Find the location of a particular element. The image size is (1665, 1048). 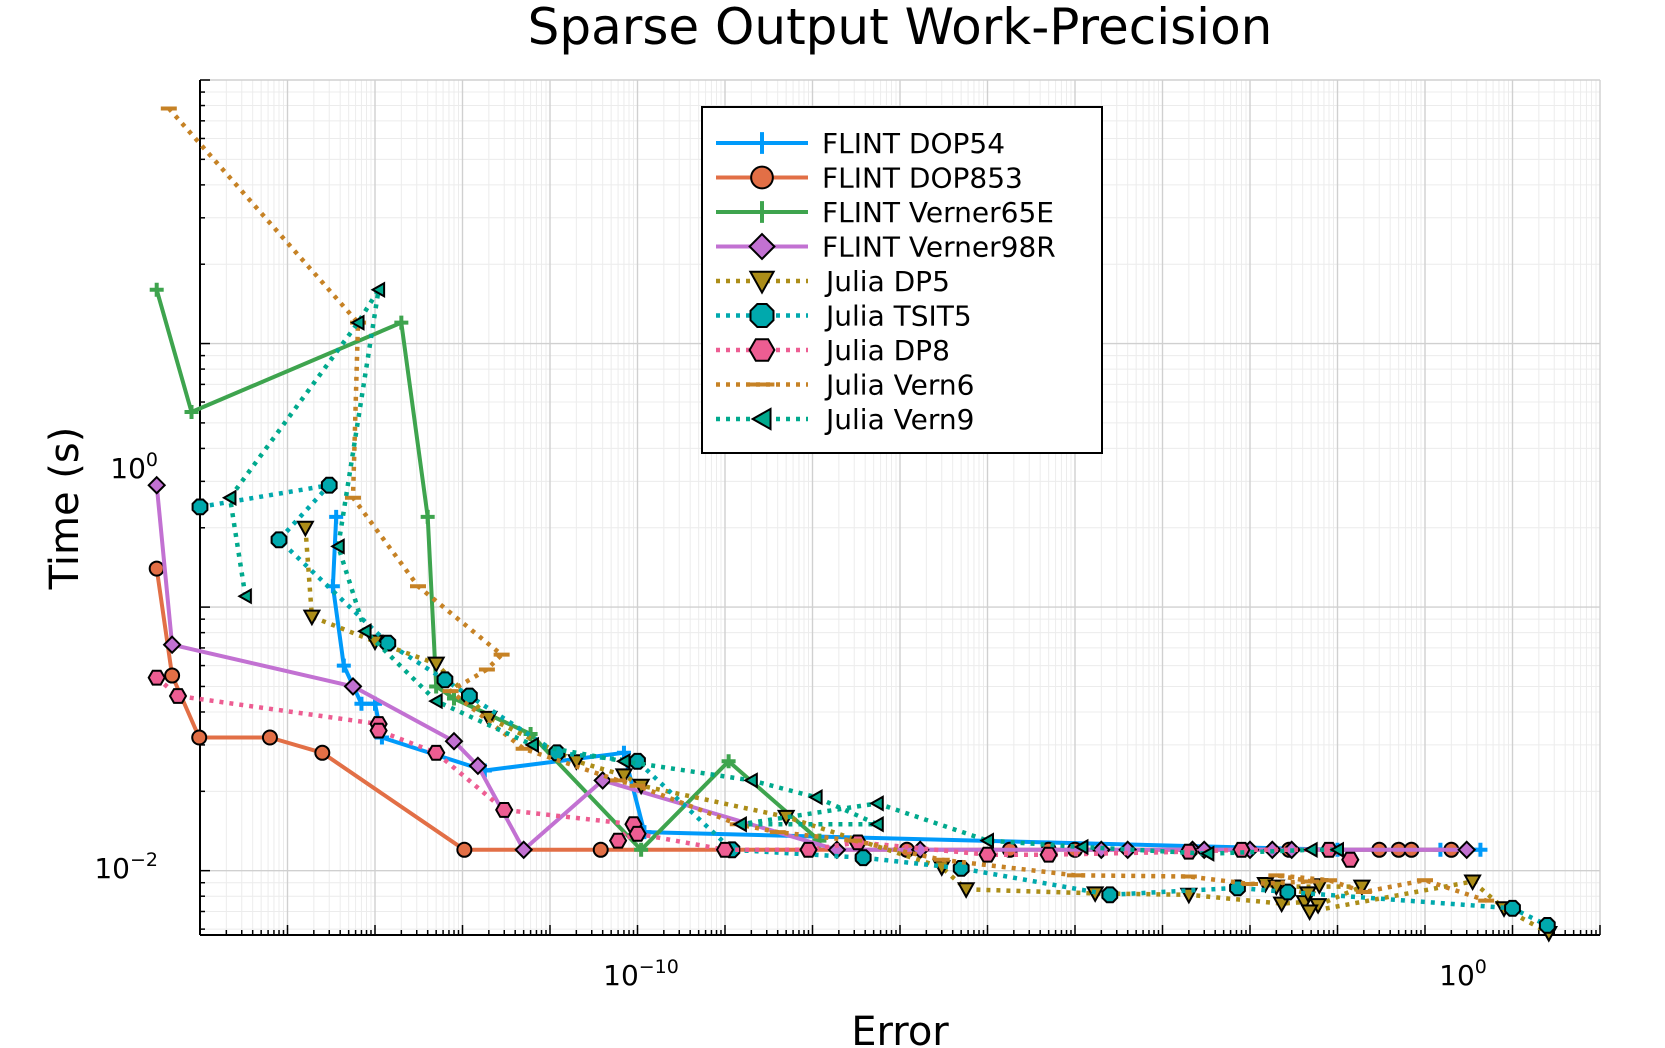

y-tick-label-1e-2: 10⁻² is located at coordinates (126, 867).